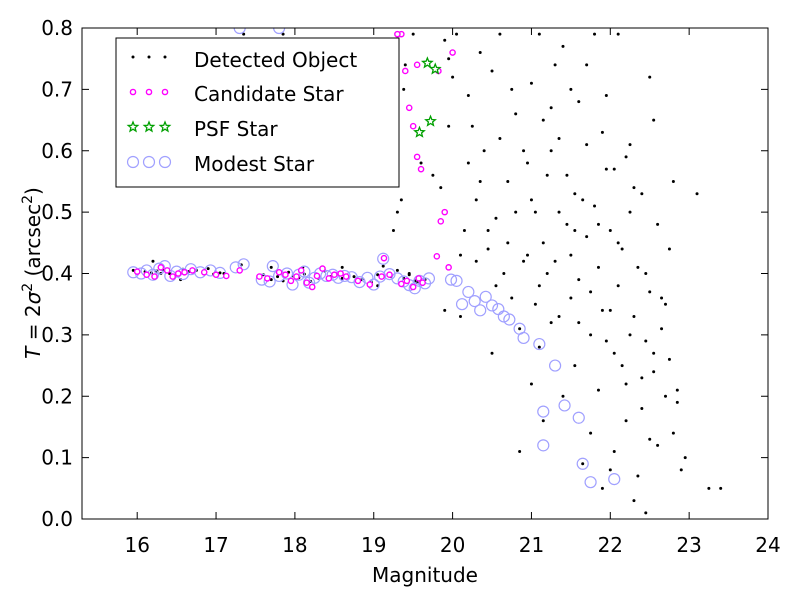  Describe the element at coordinates (32, 273) in the screenshot. I see `y-axis-label: T = 2σ2 (arcsec2)` at that location.